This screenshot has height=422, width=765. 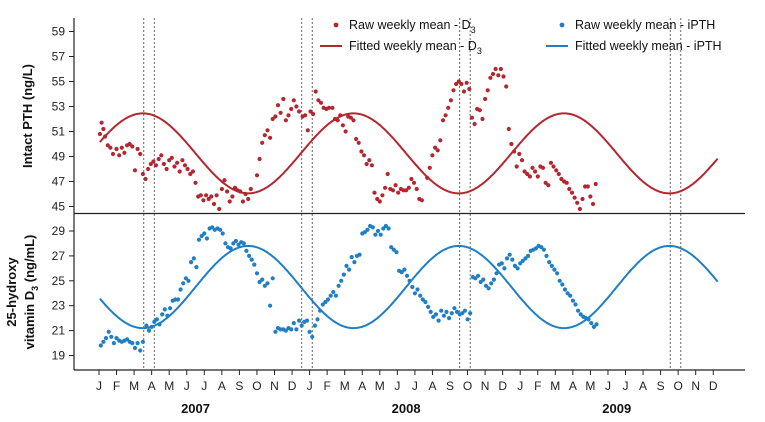 What do you see at coordinates (187, 386) in the screenshot?
I see `month-label-5: J` at bounding box center [187, 386].